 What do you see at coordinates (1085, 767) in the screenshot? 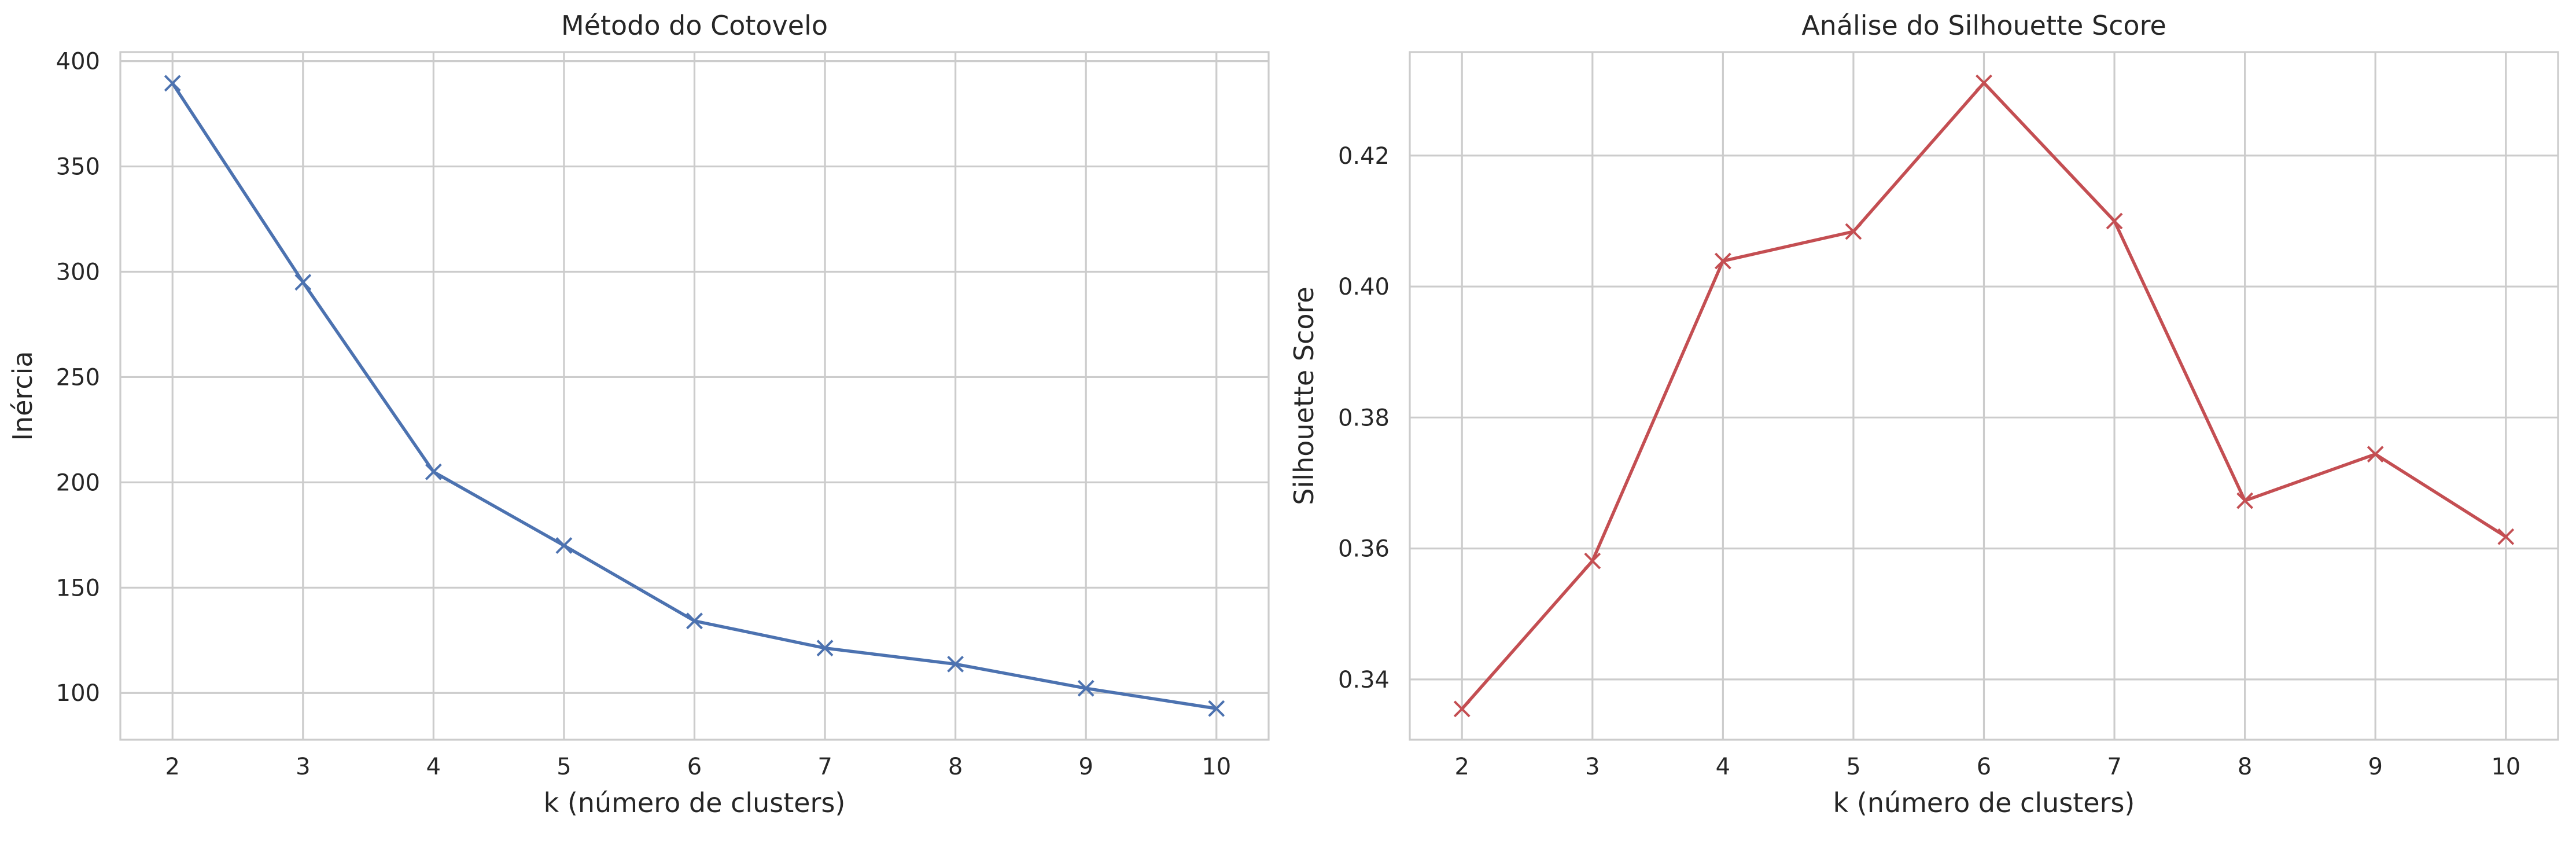
I see `elbow-x-tick-label: 9` at bounding box center [1085, 767].